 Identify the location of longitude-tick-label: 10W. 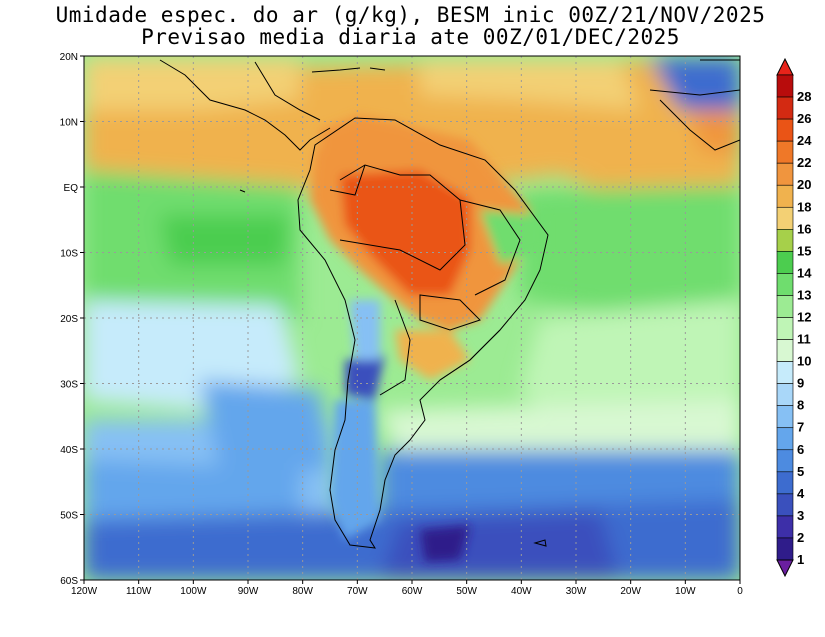
(685, 591).